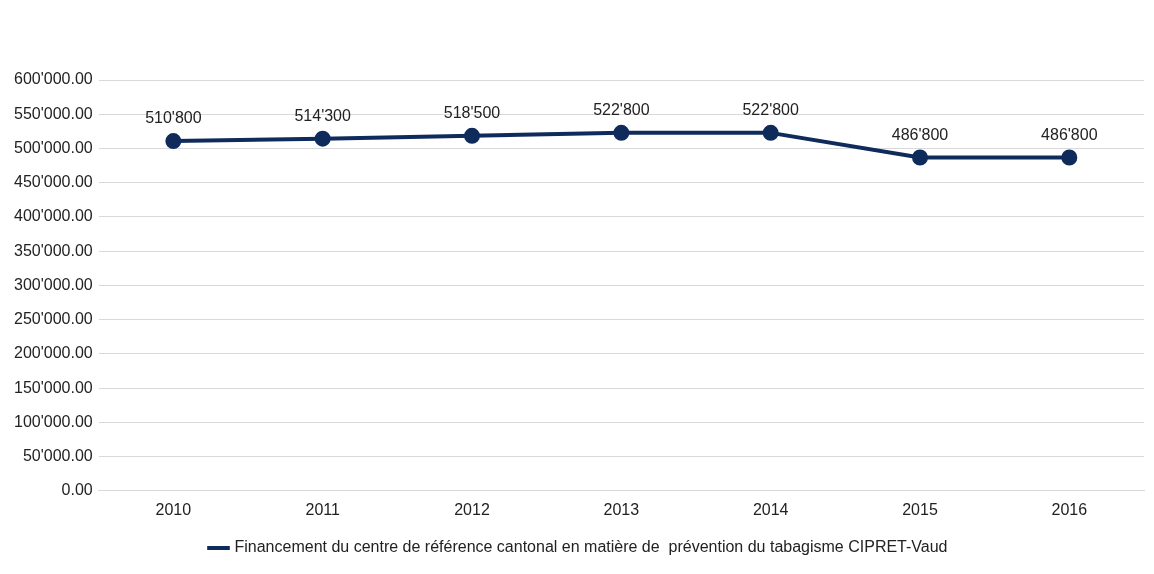 The height and width of the screenshot is (574, 1154). I want to click on y-tick-label: 200'000.00, so click(53, 353).